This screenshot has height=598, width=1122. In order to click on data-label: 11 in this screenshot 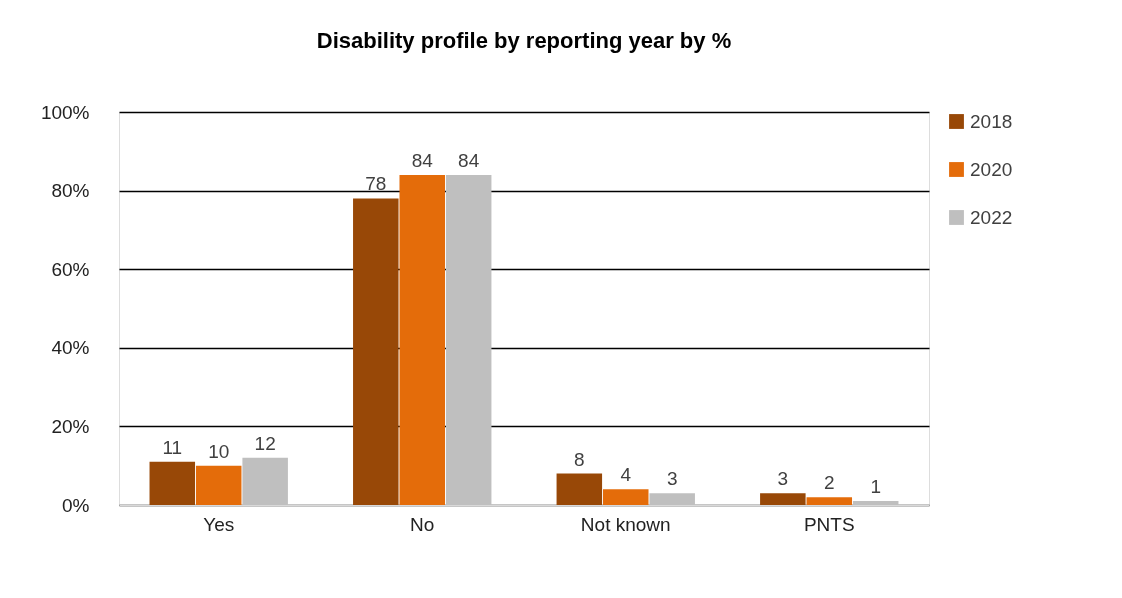, I will do `click(172, 447)`.